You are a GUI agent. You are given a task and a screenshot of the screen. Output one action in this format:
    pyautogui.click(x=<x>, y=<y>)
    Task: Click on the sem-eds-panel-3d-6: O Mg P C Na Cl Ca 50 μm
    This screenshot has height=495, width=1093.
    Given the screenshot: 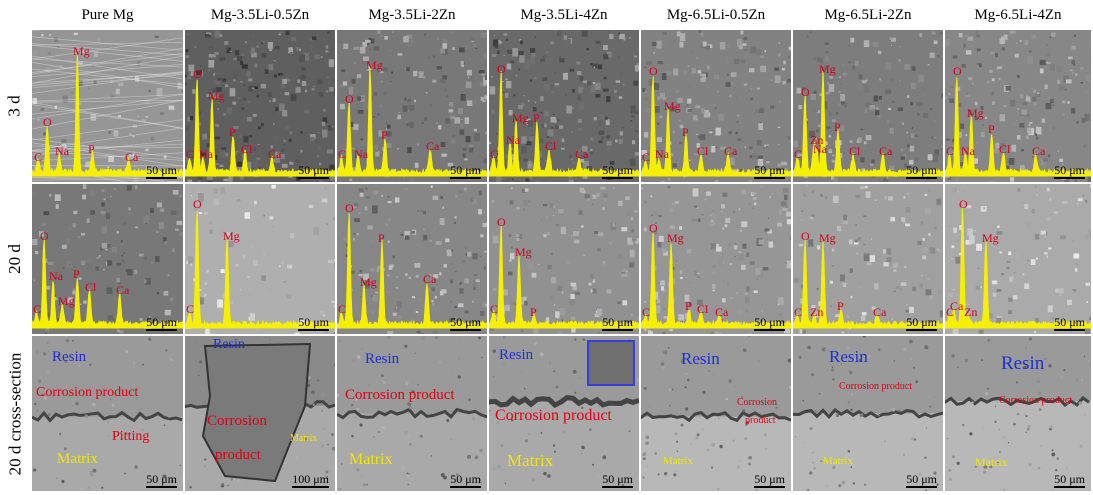 What is the action you would take?
    pyautogui.click(x=1018, y=106)
    